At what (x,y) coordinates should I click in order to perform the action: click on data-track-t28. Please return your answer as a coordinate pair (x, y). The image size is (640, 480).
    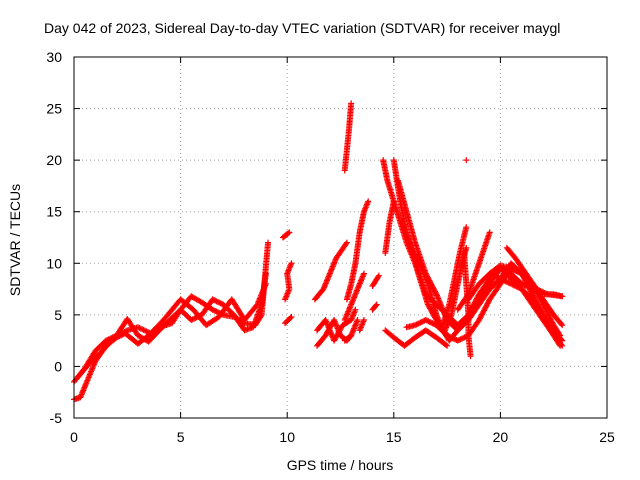
    Looking at the image, I should click on (473, 271).